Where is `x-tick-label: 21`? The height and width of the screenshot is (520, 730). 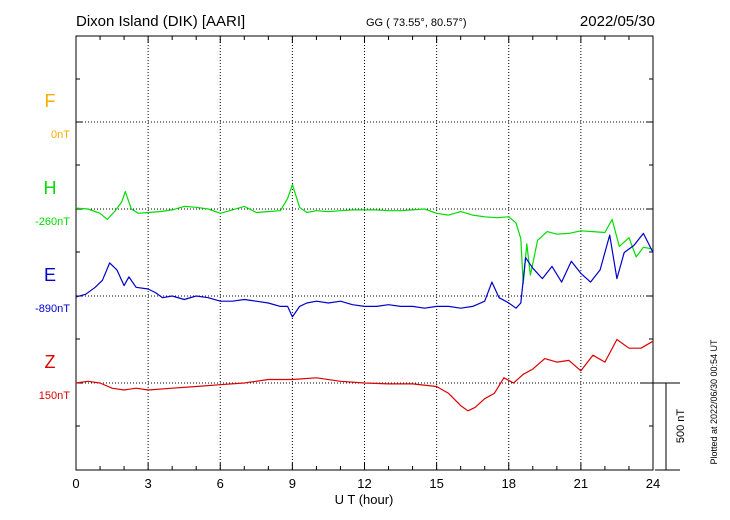
x-tick-label: 21 is located at coordinates (581, 483).